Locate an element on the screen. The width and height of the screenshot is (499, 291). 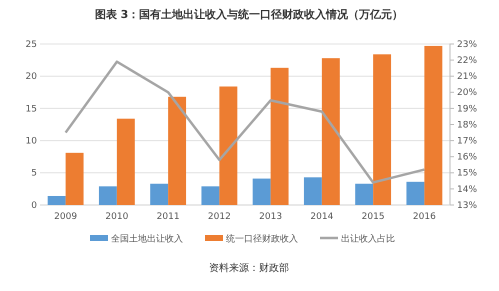
y2-tick-label: 22% is located at coordinates (467, 61).